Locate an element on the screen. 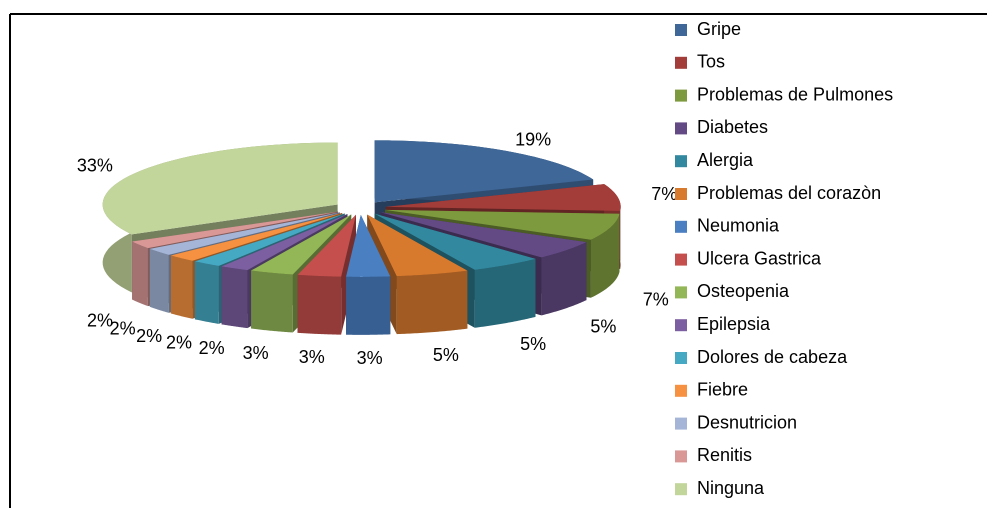  legend-label: Desnutricion is located at coordinates (747, 422).